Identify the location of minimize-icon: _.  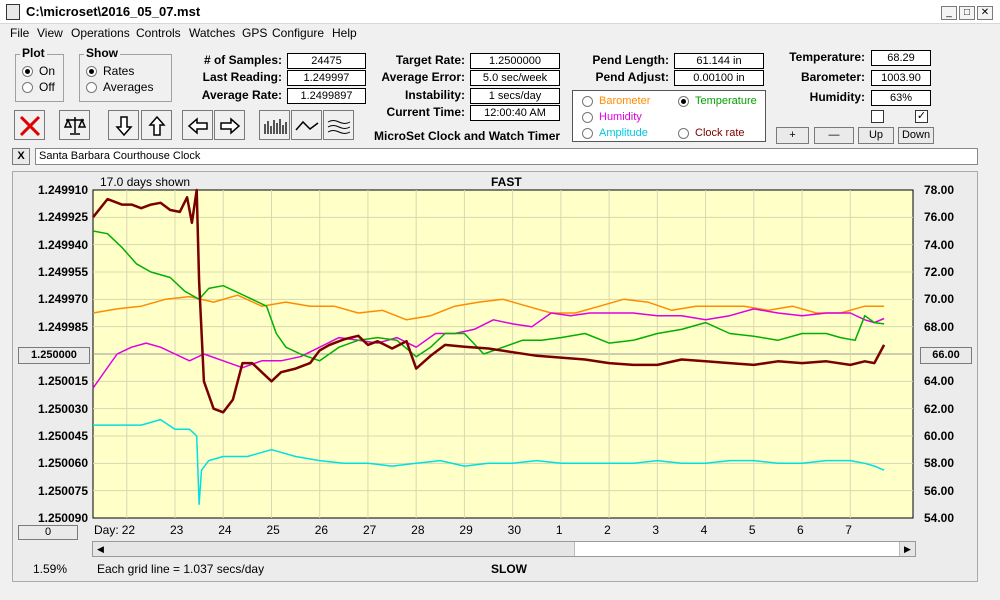
(949, 13).